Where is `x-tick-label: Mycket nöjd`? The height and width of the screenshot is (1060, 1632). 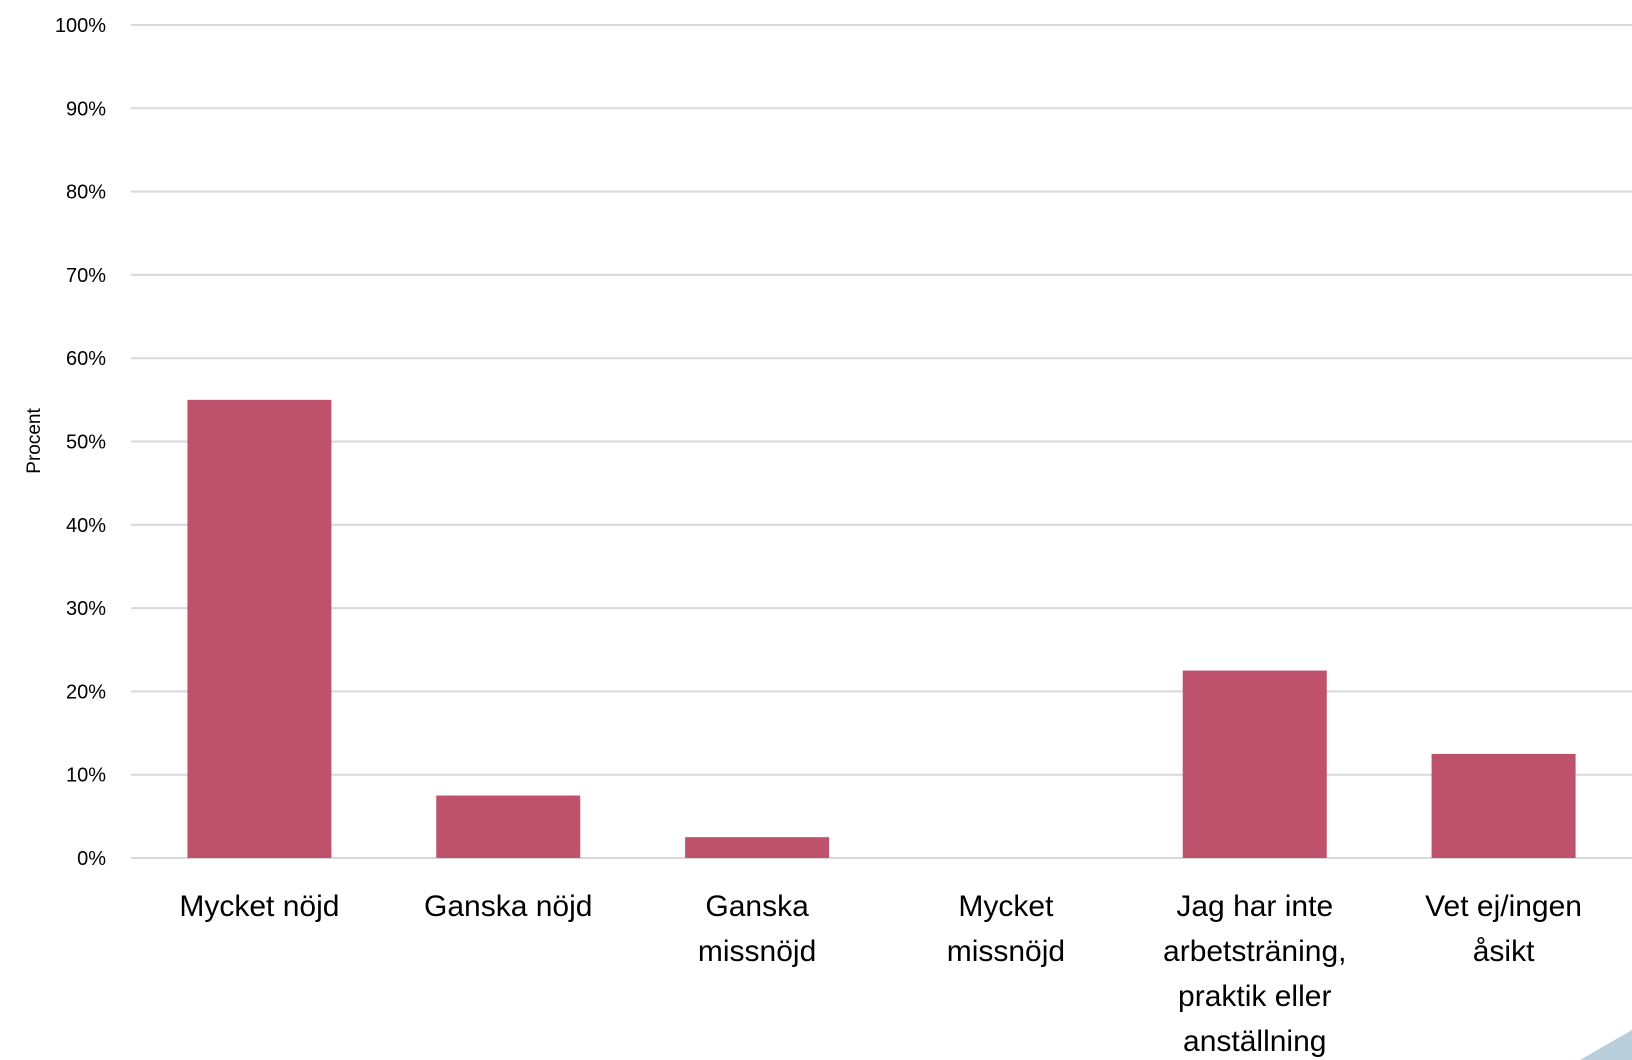 x-tick-label: Mycket nöjd is located at coordinates (259, 906).